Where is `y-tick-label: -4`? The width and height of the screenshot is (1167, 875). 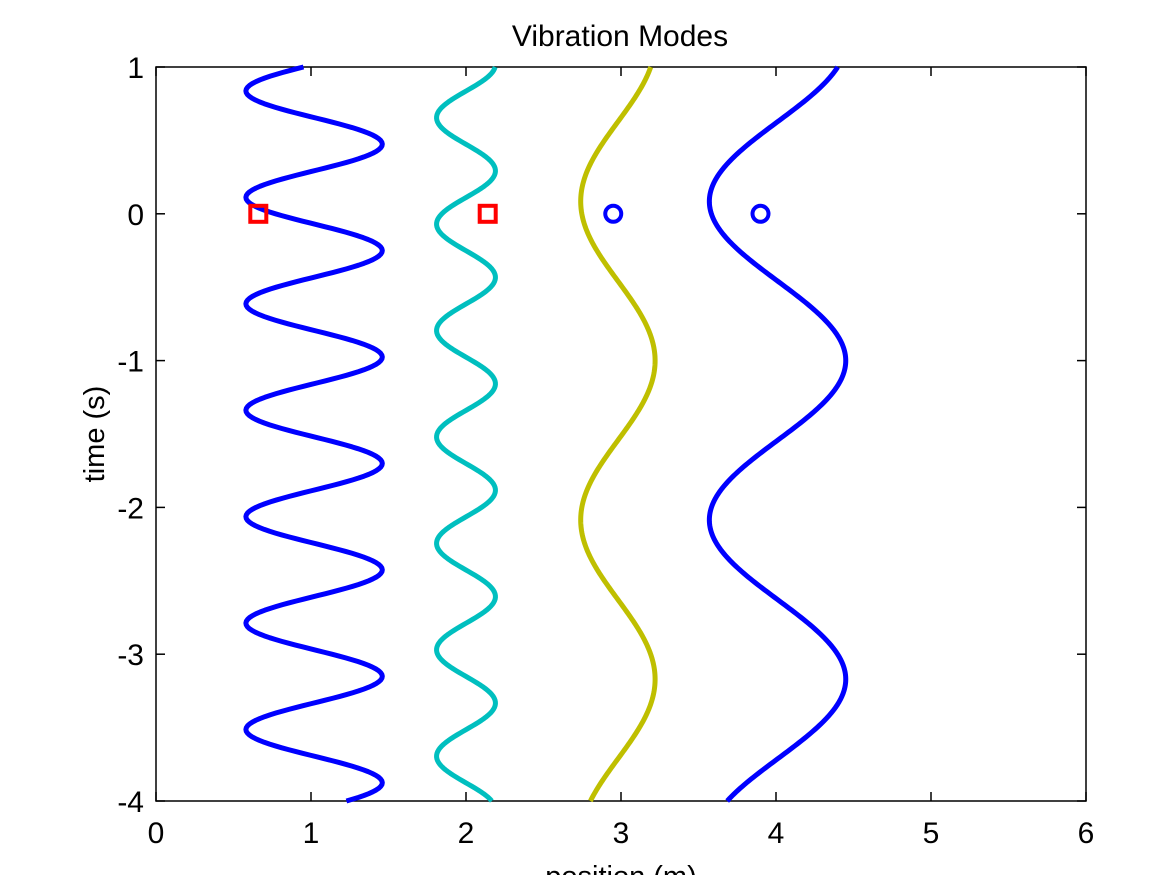 y-tick-label: -4 is located at coordinates (130, 802).